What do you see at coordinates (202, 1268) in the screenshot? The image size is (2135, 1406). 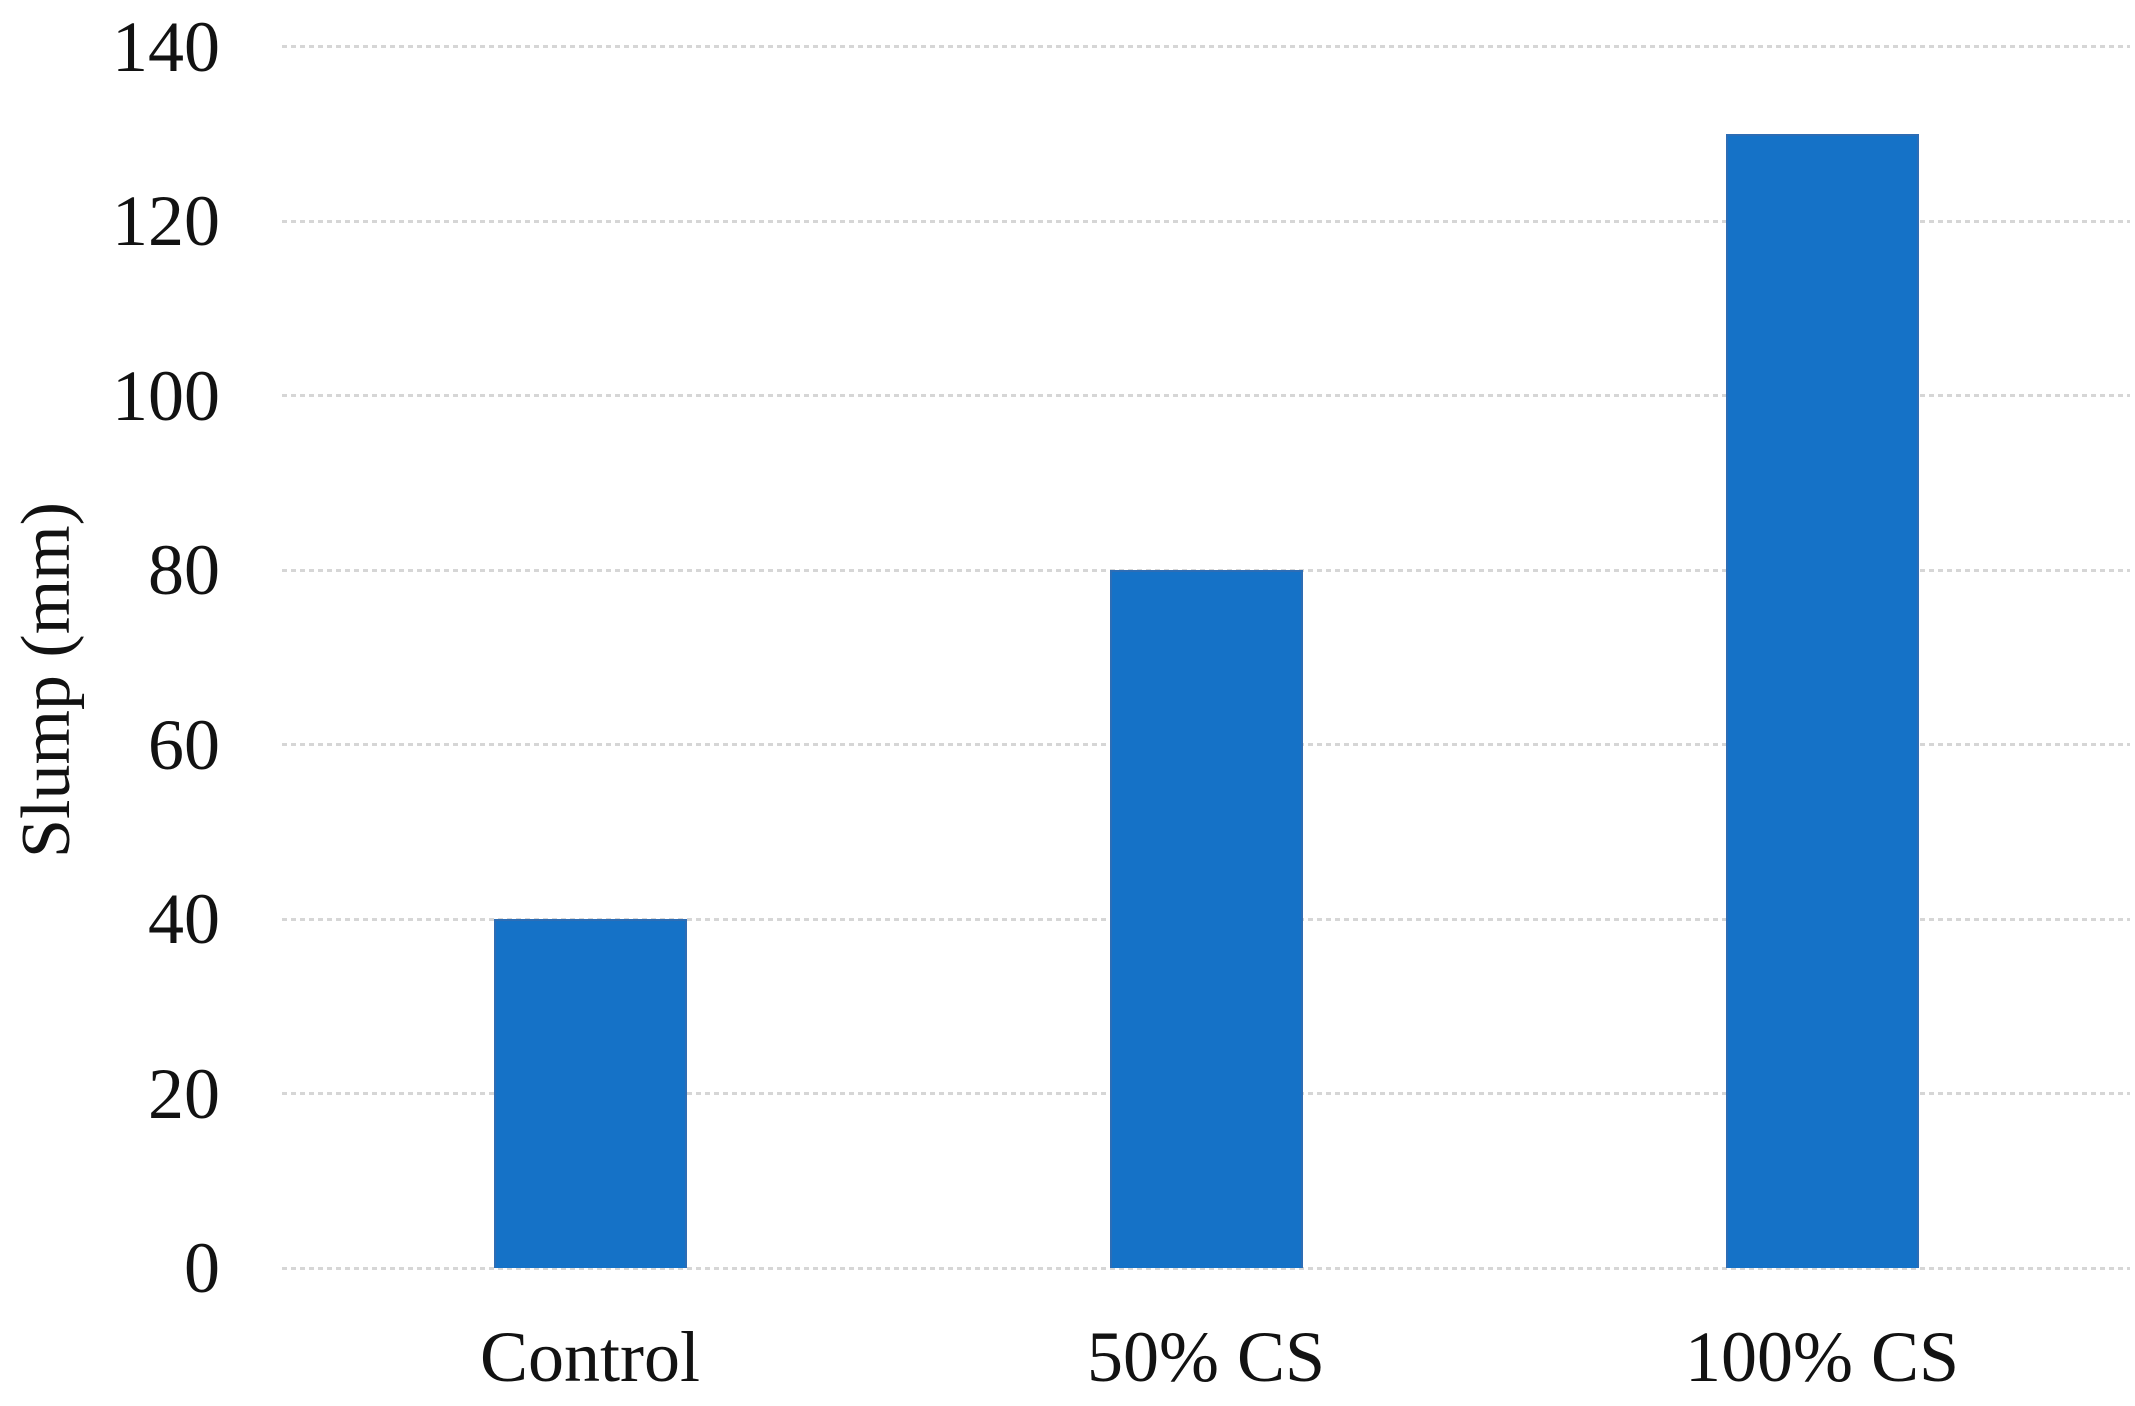 I see `y-tick-label-0: 0` at bounding box center [202, 1268].